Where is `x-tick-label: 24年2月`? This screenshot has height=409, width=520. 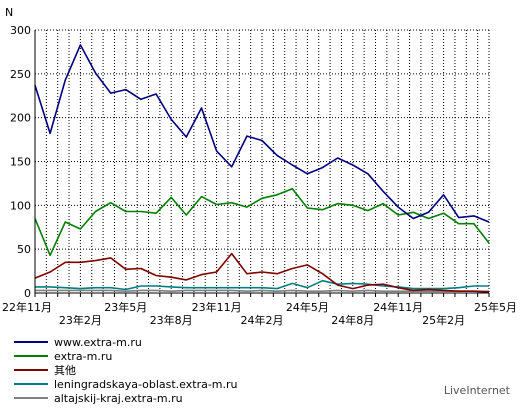
x-tick-label: 24年2月 is located at coordinates (262, 320).